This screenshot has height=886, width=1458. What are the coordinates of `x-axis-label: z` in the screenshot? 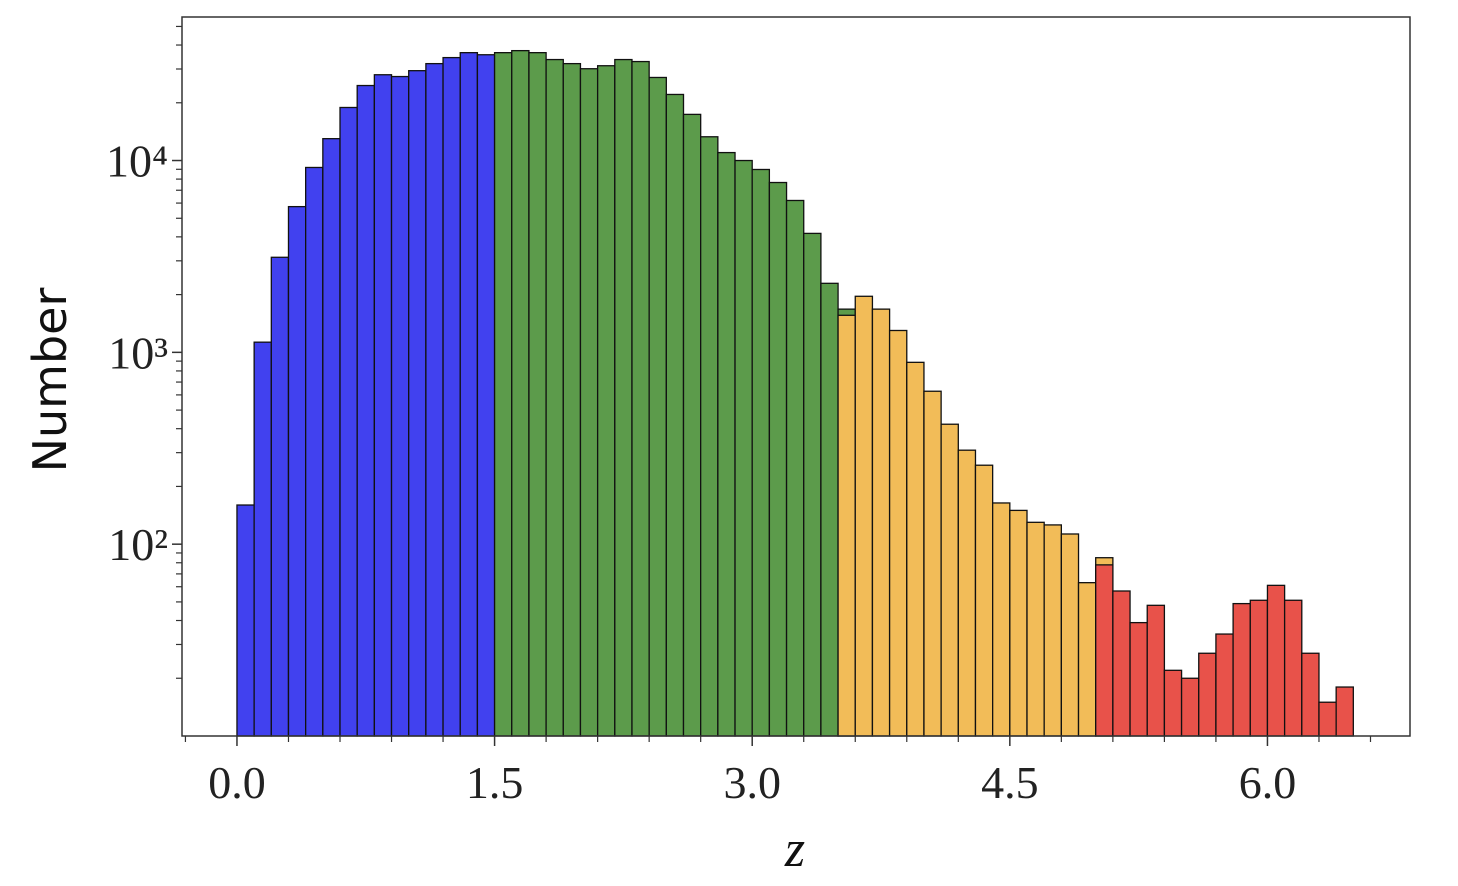 It's located at (794, 849).